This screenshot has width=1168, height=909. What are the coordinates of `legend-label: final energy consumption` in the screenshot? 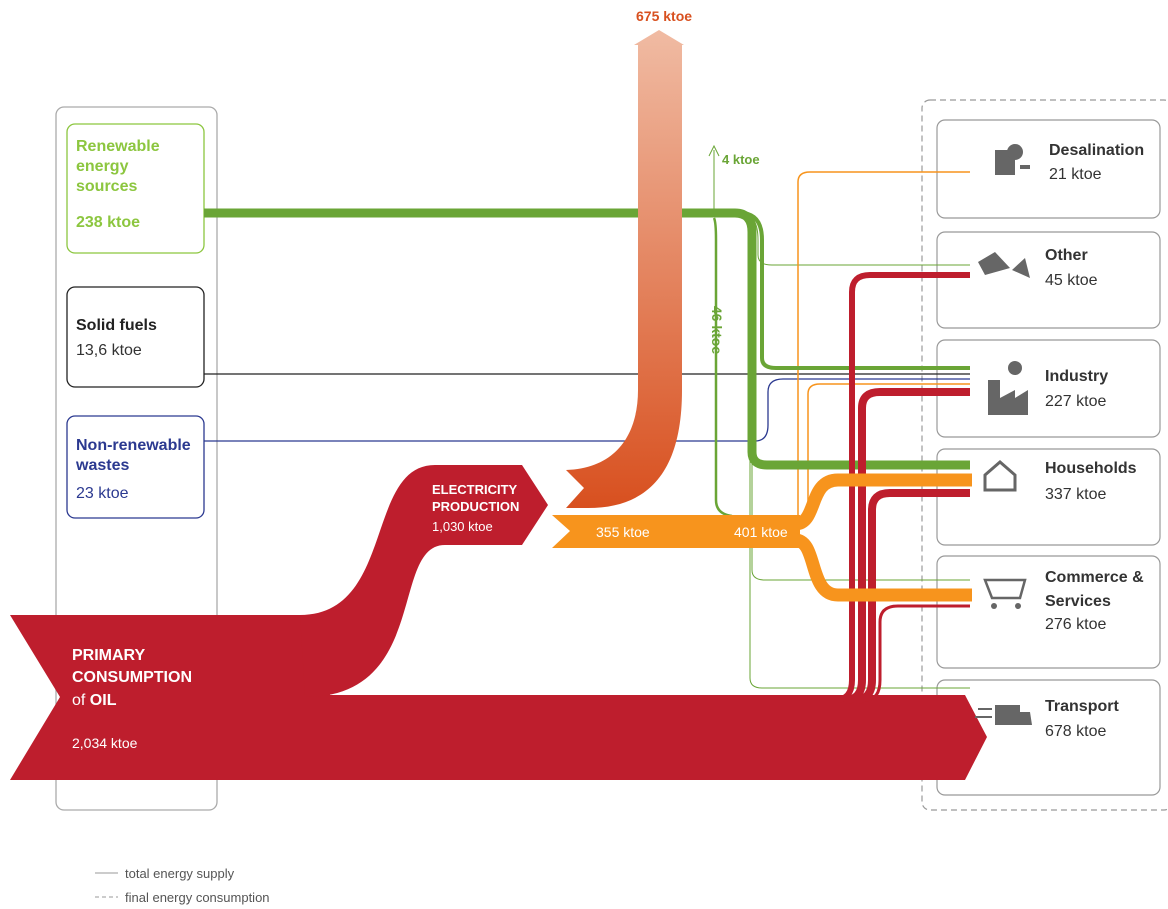 It's located at (197, 897).